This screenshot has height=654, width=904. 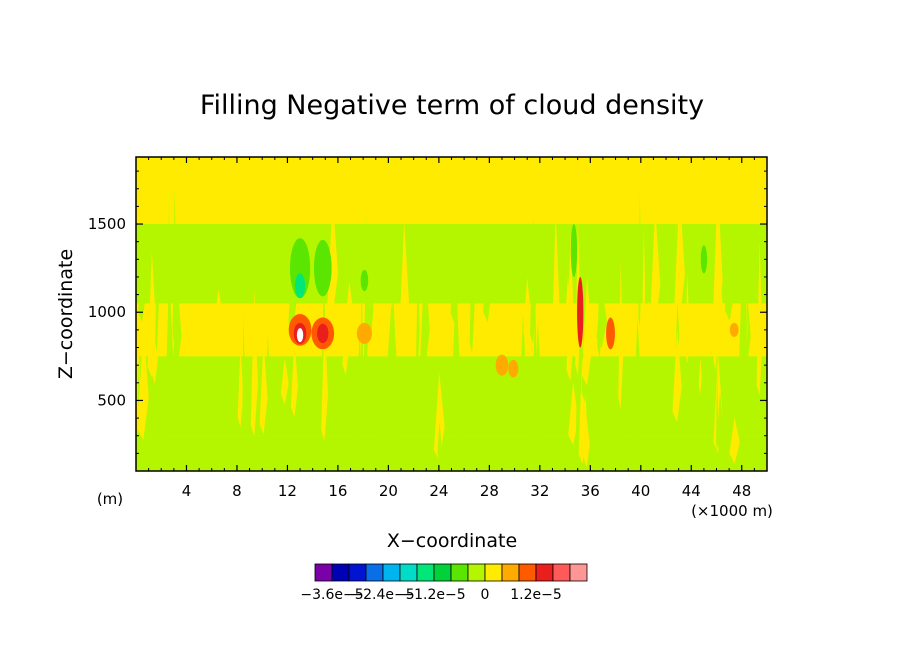 I want to click on x-unit-left: (m), so click(x=110, y=499).